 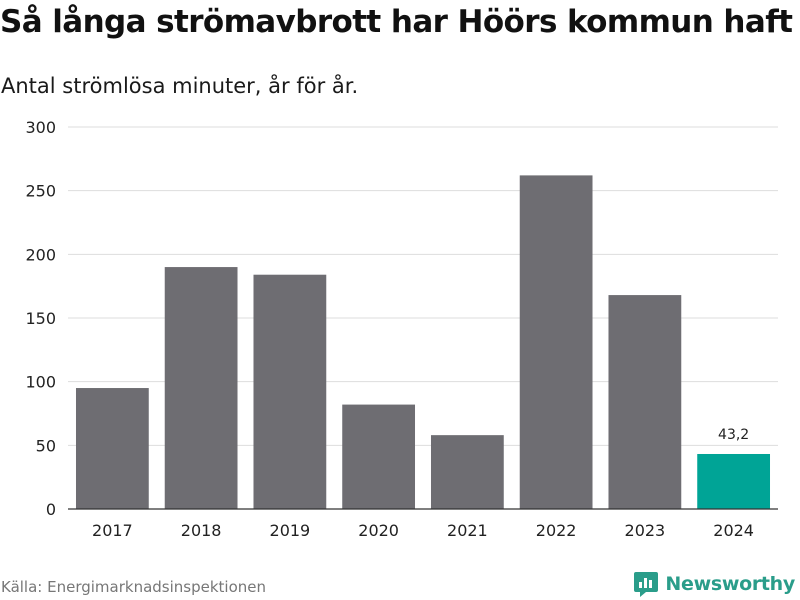 I want to click on y-tick-label: 100, so click(x=40, y=382).